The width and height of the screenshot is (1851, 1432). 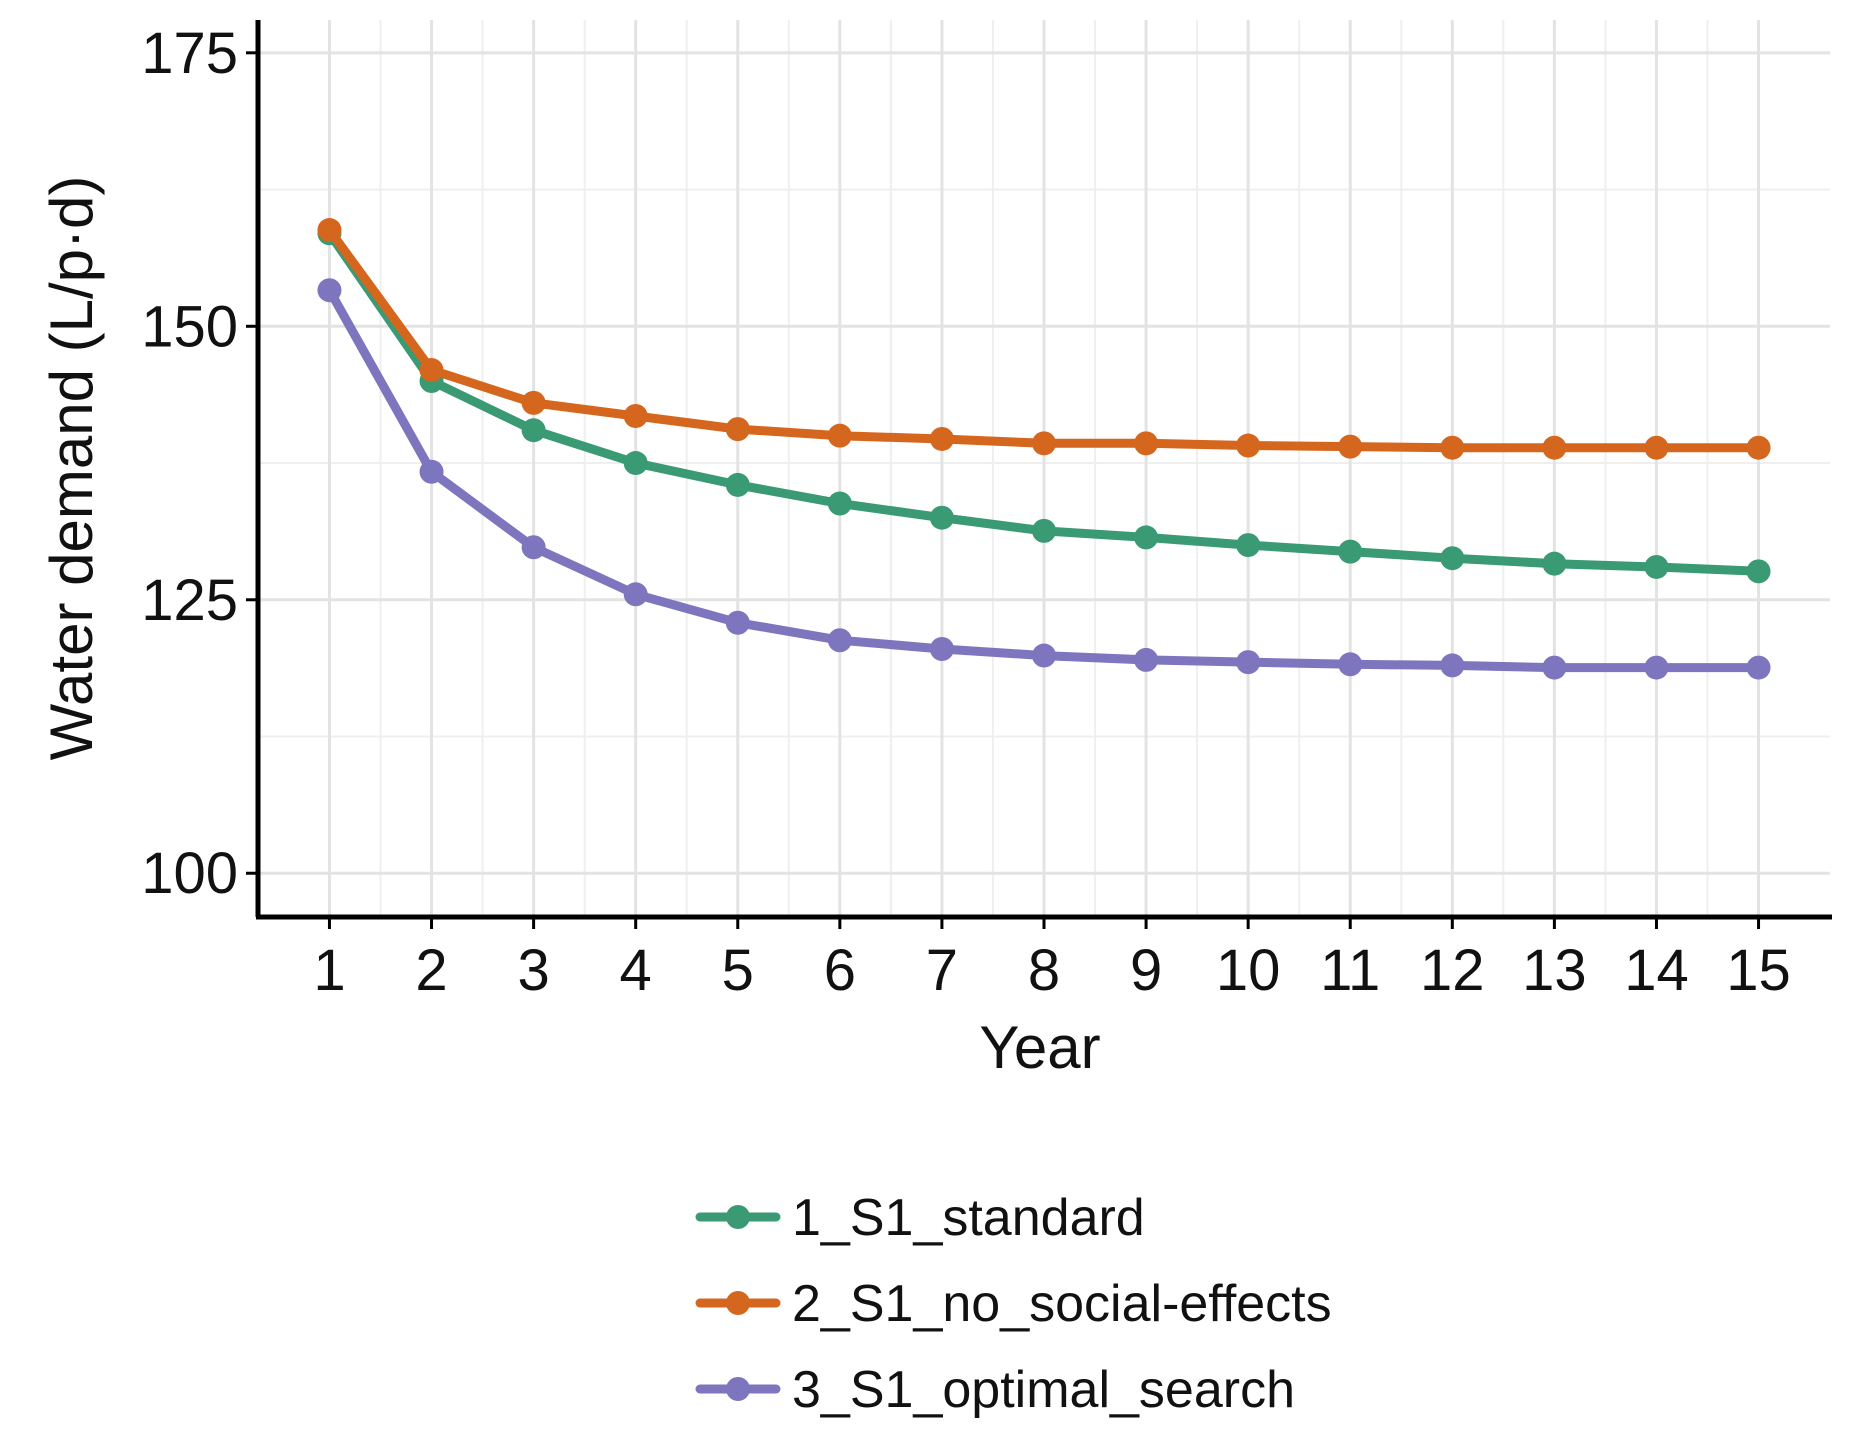 What do you see at coordinates (1146, 970) in the screenshot?
I see `x-tick-label: 9` at bounding box center [1146, 970].